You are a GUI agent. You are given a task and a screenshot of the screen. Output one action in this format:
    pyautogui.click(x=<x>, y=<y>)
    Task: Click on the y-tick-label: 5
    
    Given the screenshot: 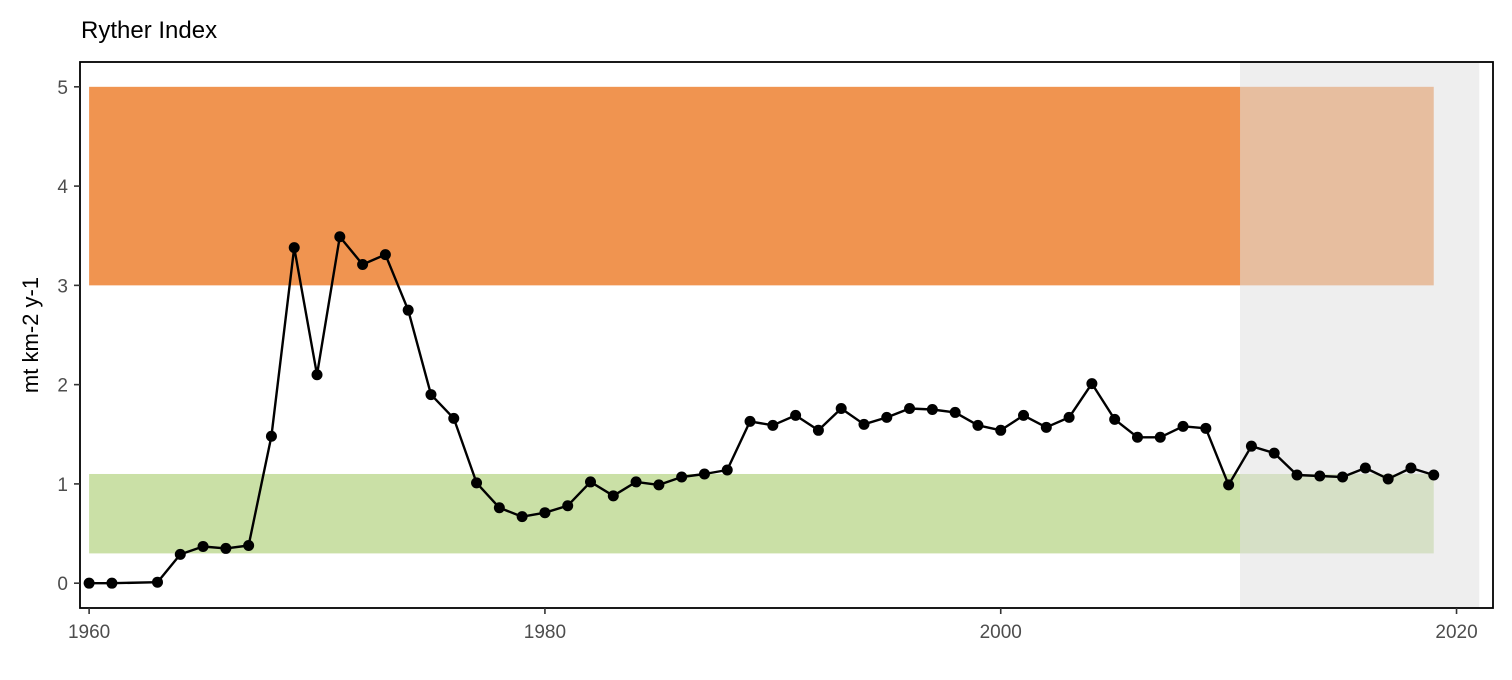 What is the action you would take?
    pyautogui.click(x=62, y=88)
    